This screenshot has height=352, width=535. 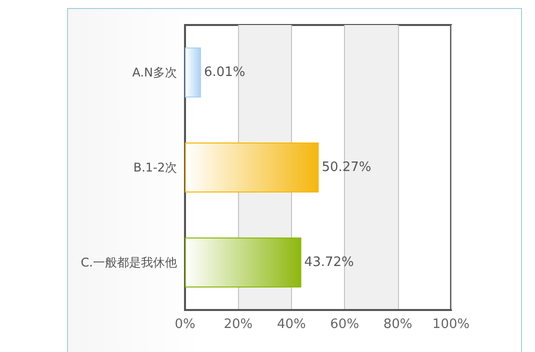 What do you see at coordinates (347, 167) in the screenshot?
I see `data-label: 50.27%` at bounding box center [347, 167].